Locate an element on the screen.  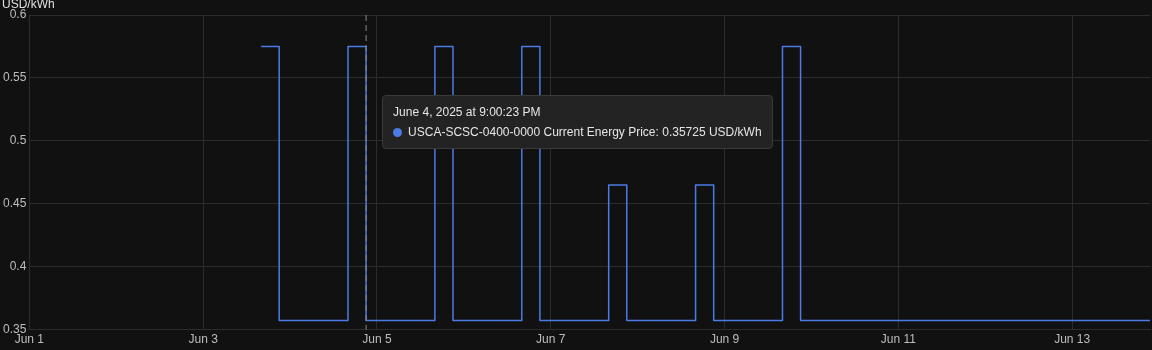
x-tick-label: Jun 11 is located at coordinates (898, 339).